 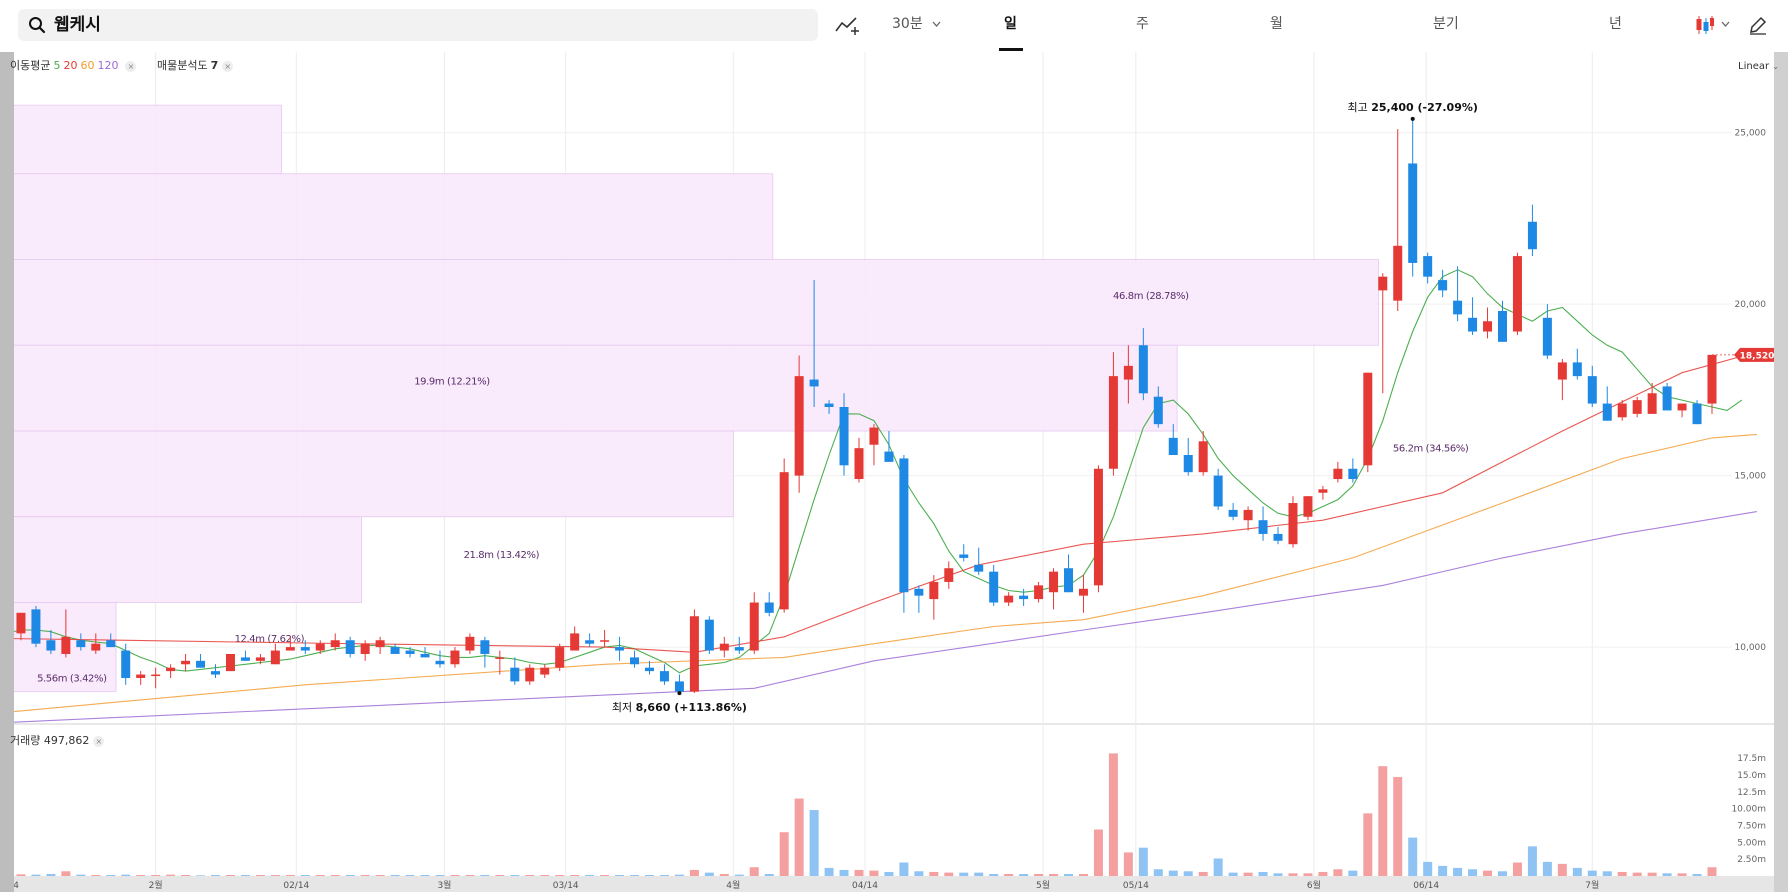 What do you see at coordinates (1142, 24) in the screenshot?
I see `tab-week: 주` at bounding box center [1142, 24].